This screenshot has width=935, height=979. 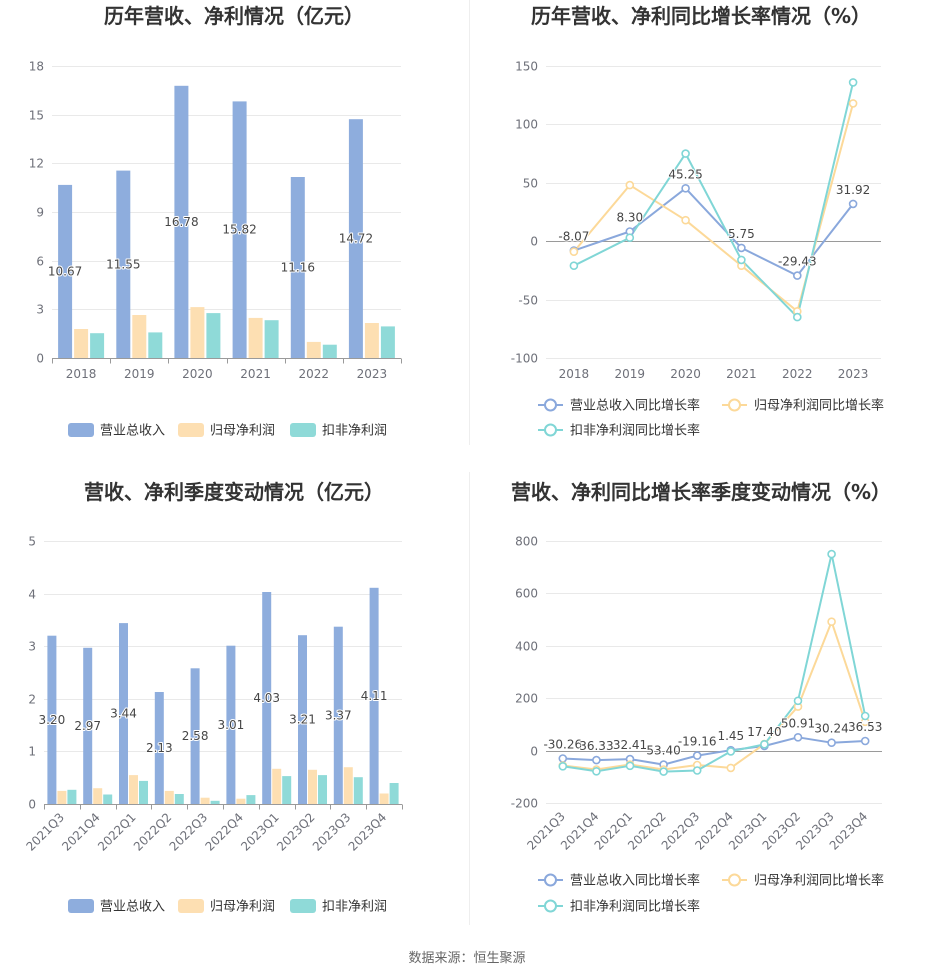 I want to click on bar-revenue-2022q1, so click(x=123, y=713).